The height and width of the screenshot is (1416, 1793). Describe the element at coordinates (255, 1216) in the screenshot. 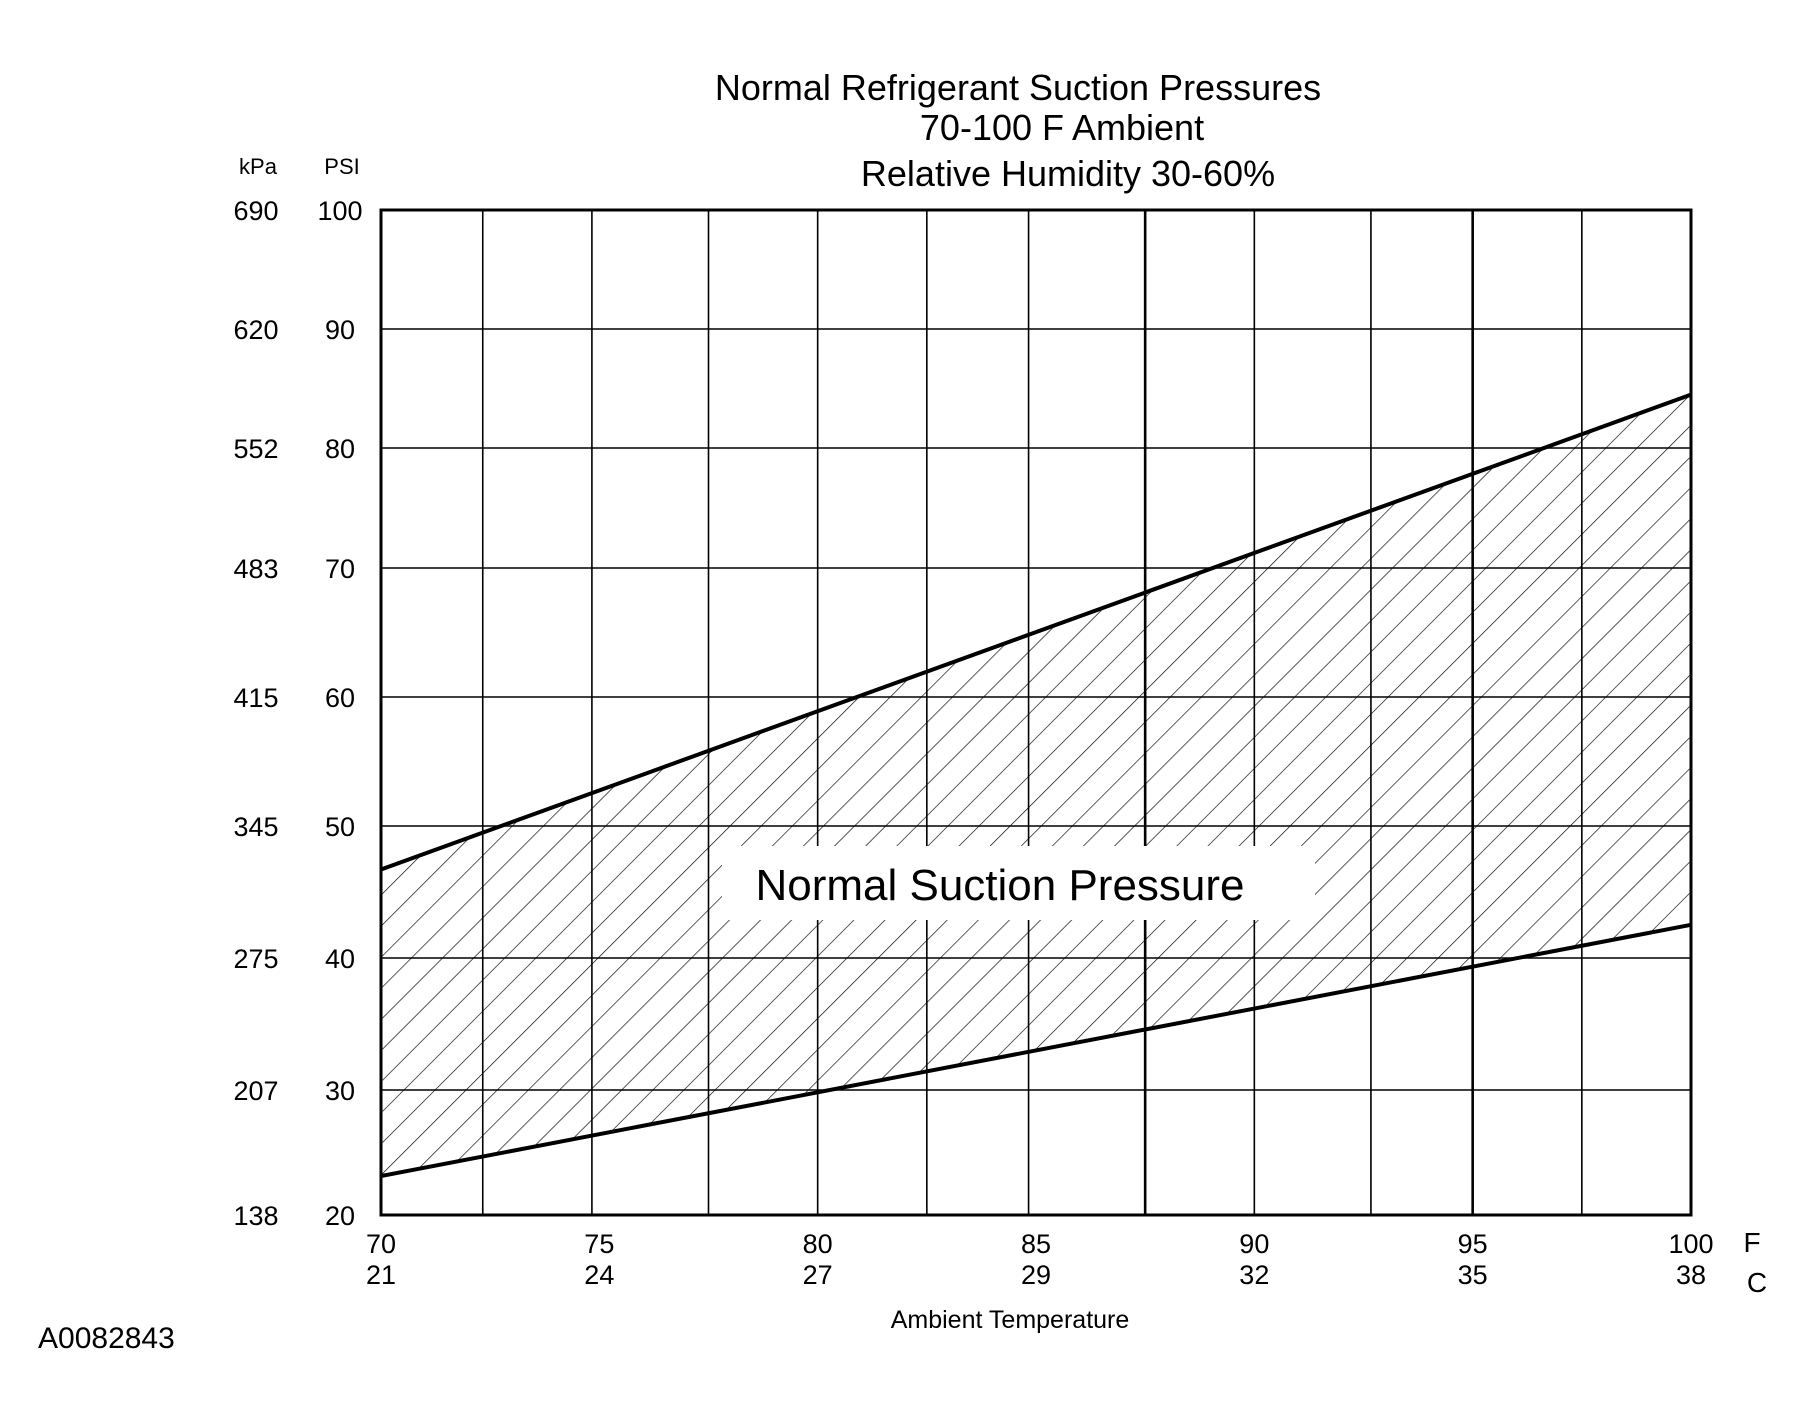

I see `y-tick-label-kpa: 138` at that location.